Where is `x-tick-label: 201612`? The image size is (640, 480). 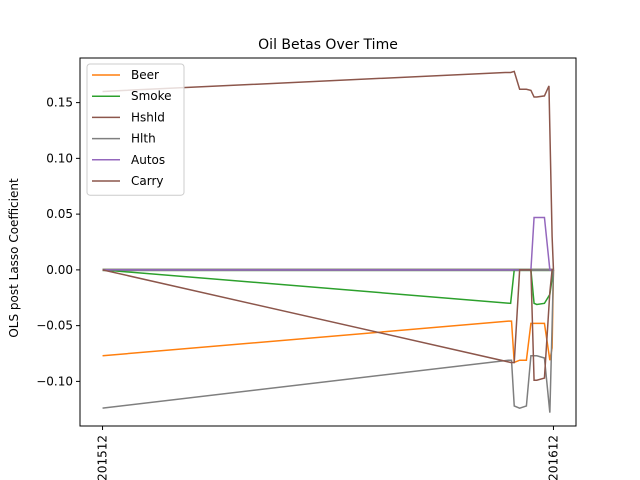
x-tick-label: 201612 is located at coordinates (553, 457).